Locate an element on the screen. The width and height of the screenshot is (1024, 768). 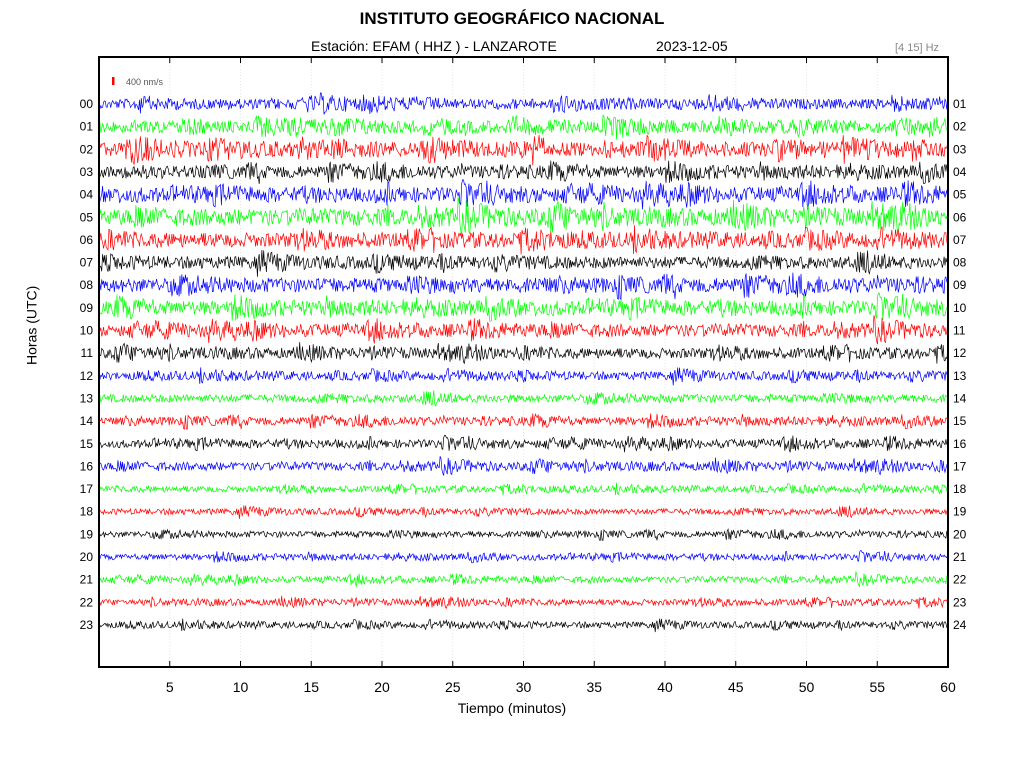
left-hour-label: 22 is located at coordinates (87, 602).